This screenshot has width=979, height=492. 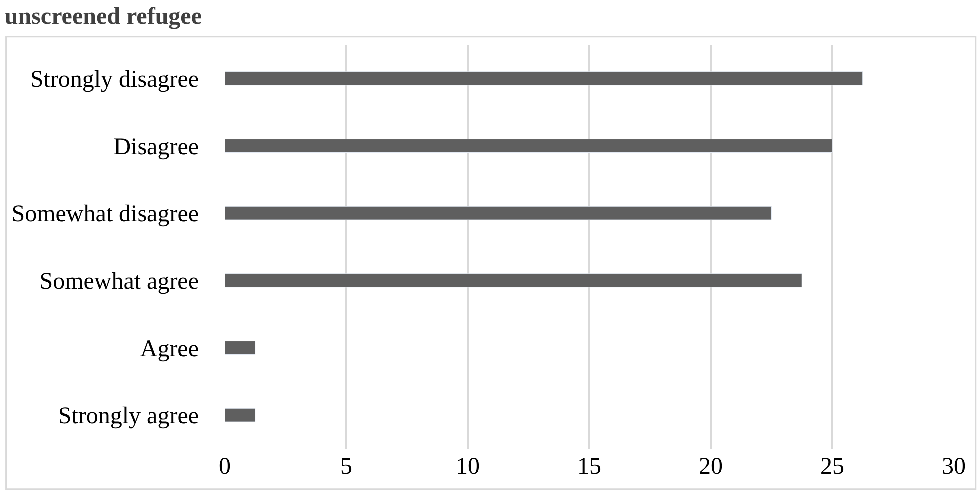 What do you see at coordinates (954, 467) in the screenshot?
I see `x-tick-label: 30` at bounding box center [954, 467].